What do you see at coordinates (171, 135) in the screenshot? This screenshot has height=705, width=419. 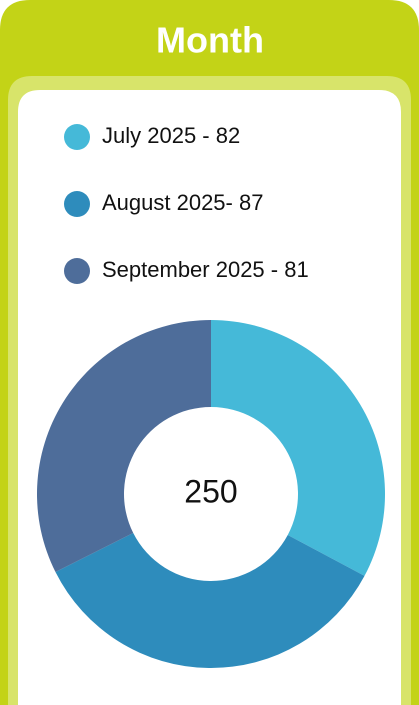 I see `legend-label: July 2025 - 82` at bounding box center [171, 135].